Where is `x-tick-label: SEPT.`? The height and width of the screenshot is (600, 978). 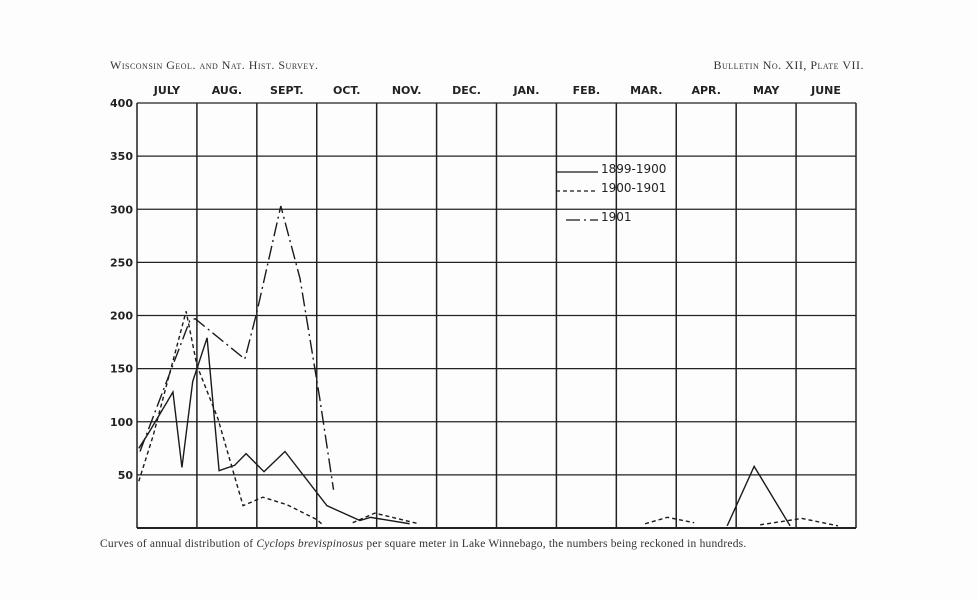
x-tick-label: SEPT. is located at coordinates (287, 90).